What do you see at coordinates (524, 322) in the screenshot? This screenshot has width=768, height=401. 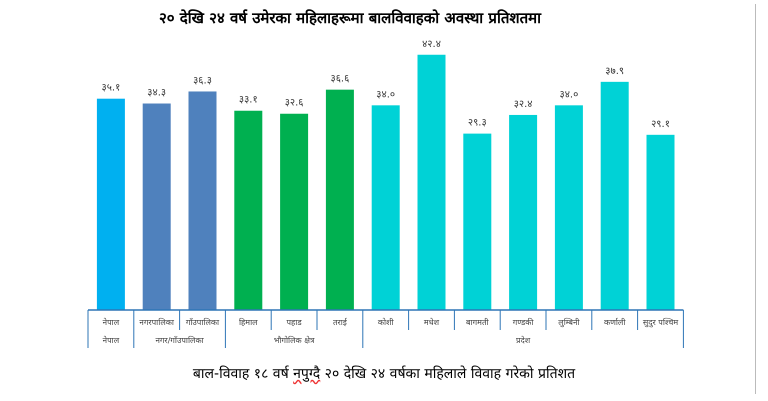 I see `tick-label: गण्डकी` at bounding box center [524, 322].